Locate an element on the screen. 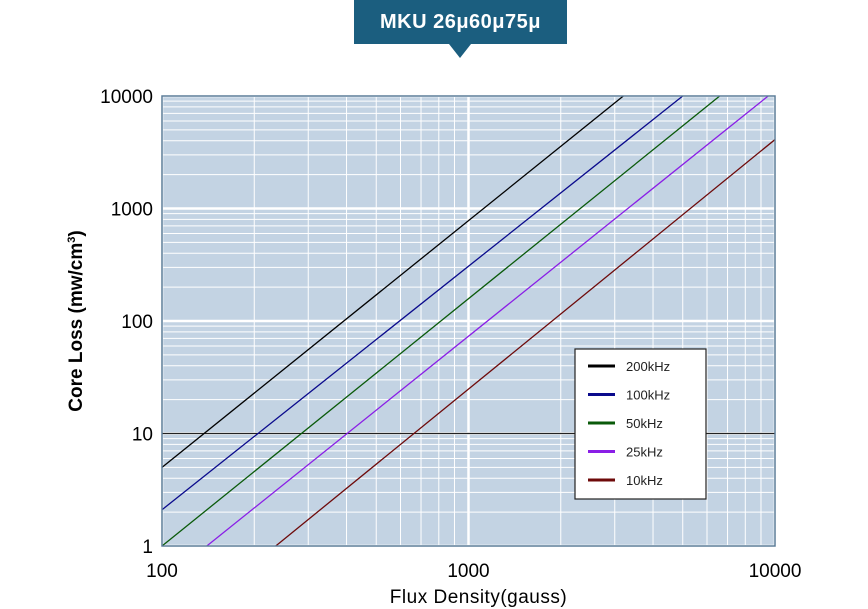  x-tick-label: 10000 is located at coordinates (775, 571).